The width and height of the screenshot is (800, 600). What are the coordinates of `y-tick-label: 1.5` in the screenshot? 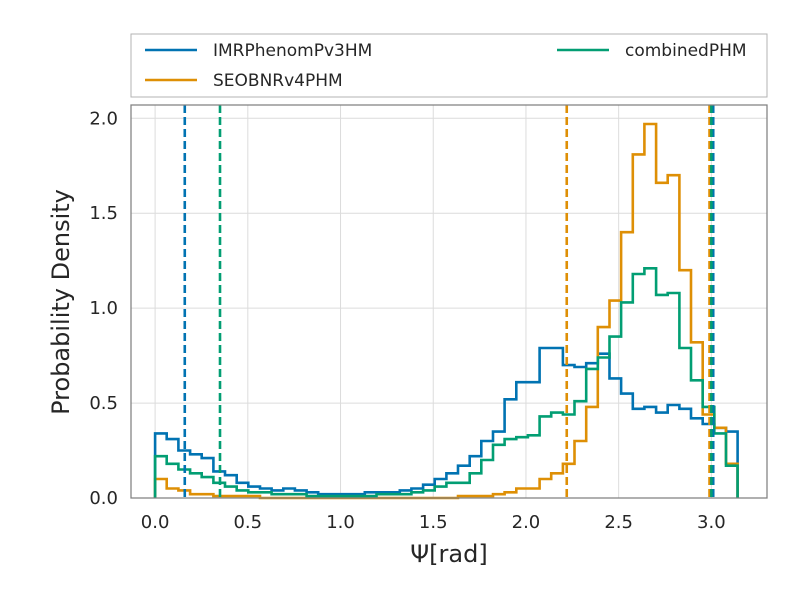 It's located at (103, 213).